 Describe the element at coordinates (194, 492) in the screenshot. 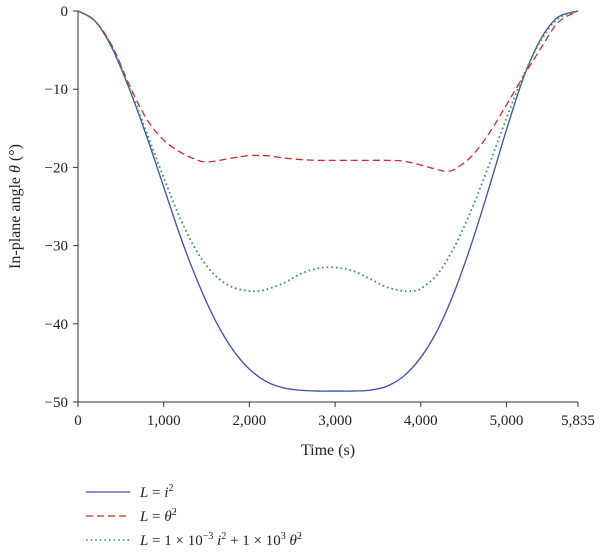

I see `legend-item-series-1: L = i2` at that location.